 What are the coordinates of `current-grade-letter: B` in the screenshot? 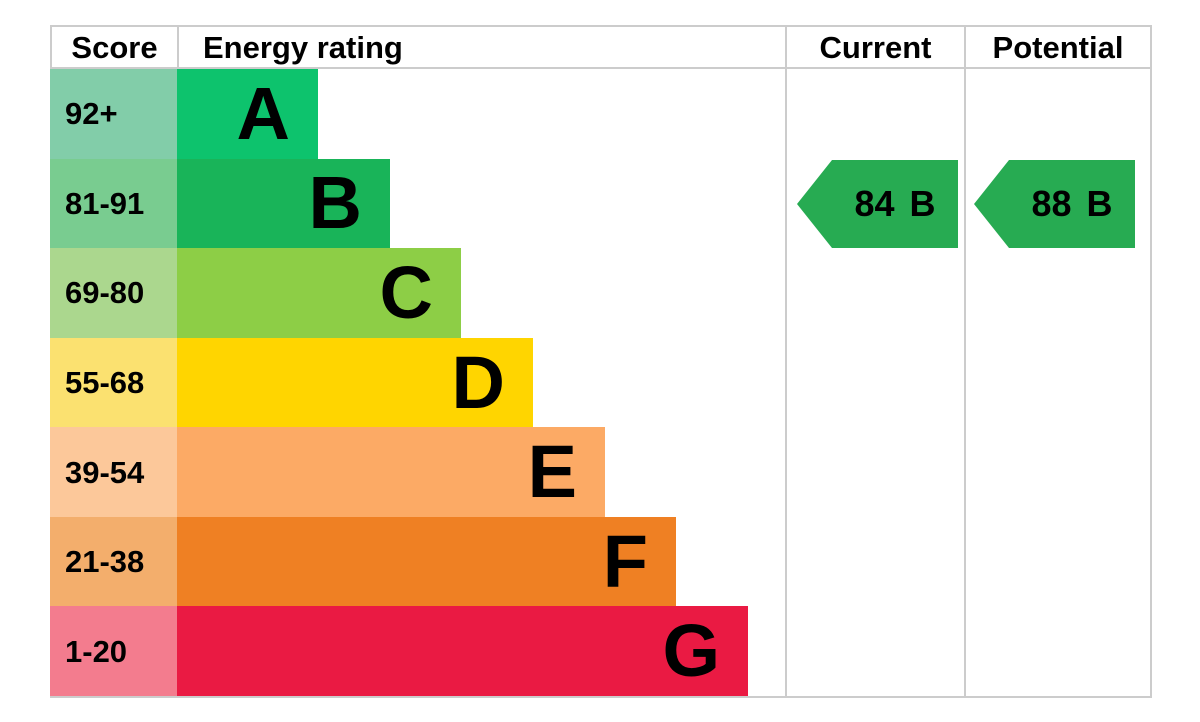 It's located at (922, 203).